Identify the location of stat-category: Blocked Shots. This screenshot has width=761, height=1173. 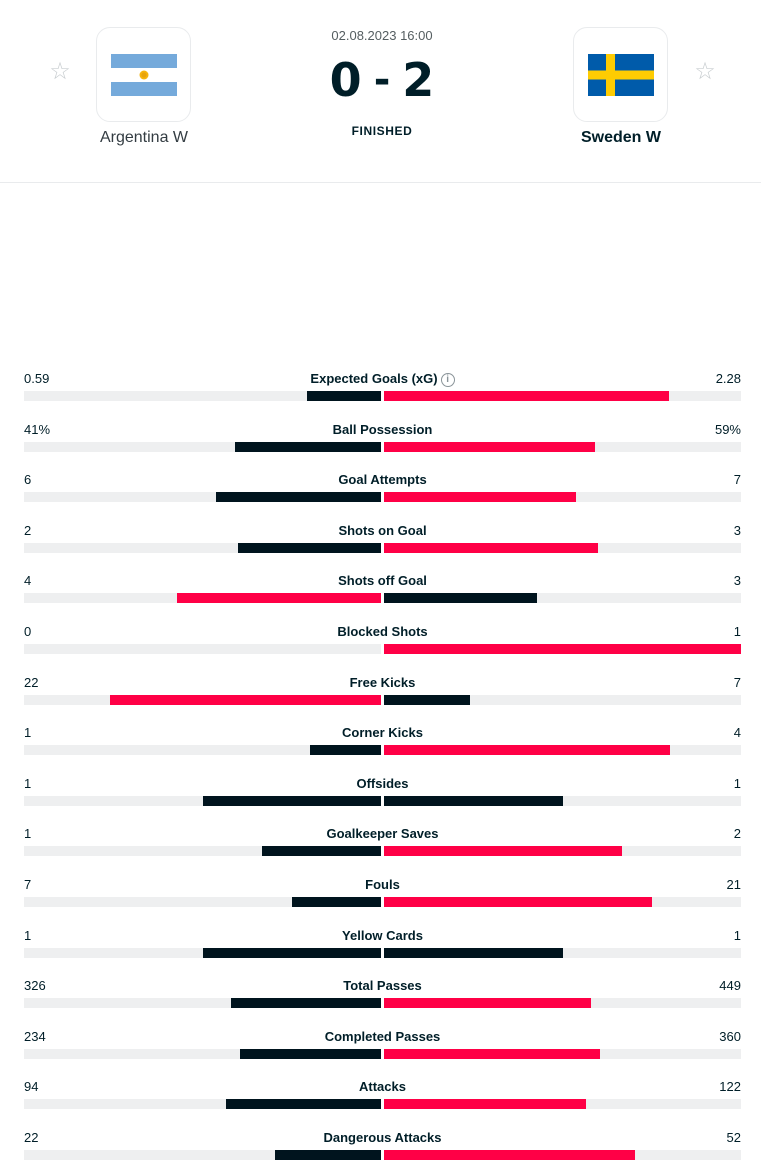
(382, 632).